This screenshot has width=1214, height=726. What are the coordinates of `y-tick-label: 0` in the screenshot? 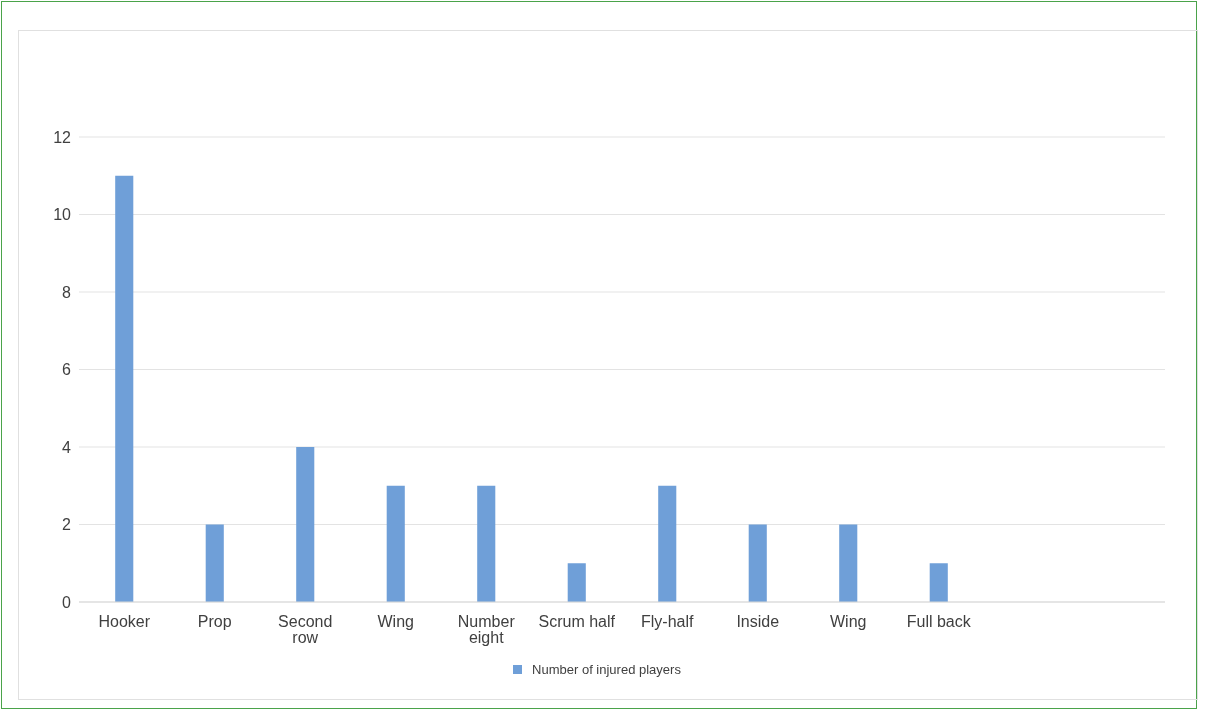 It's located at (67, 602).